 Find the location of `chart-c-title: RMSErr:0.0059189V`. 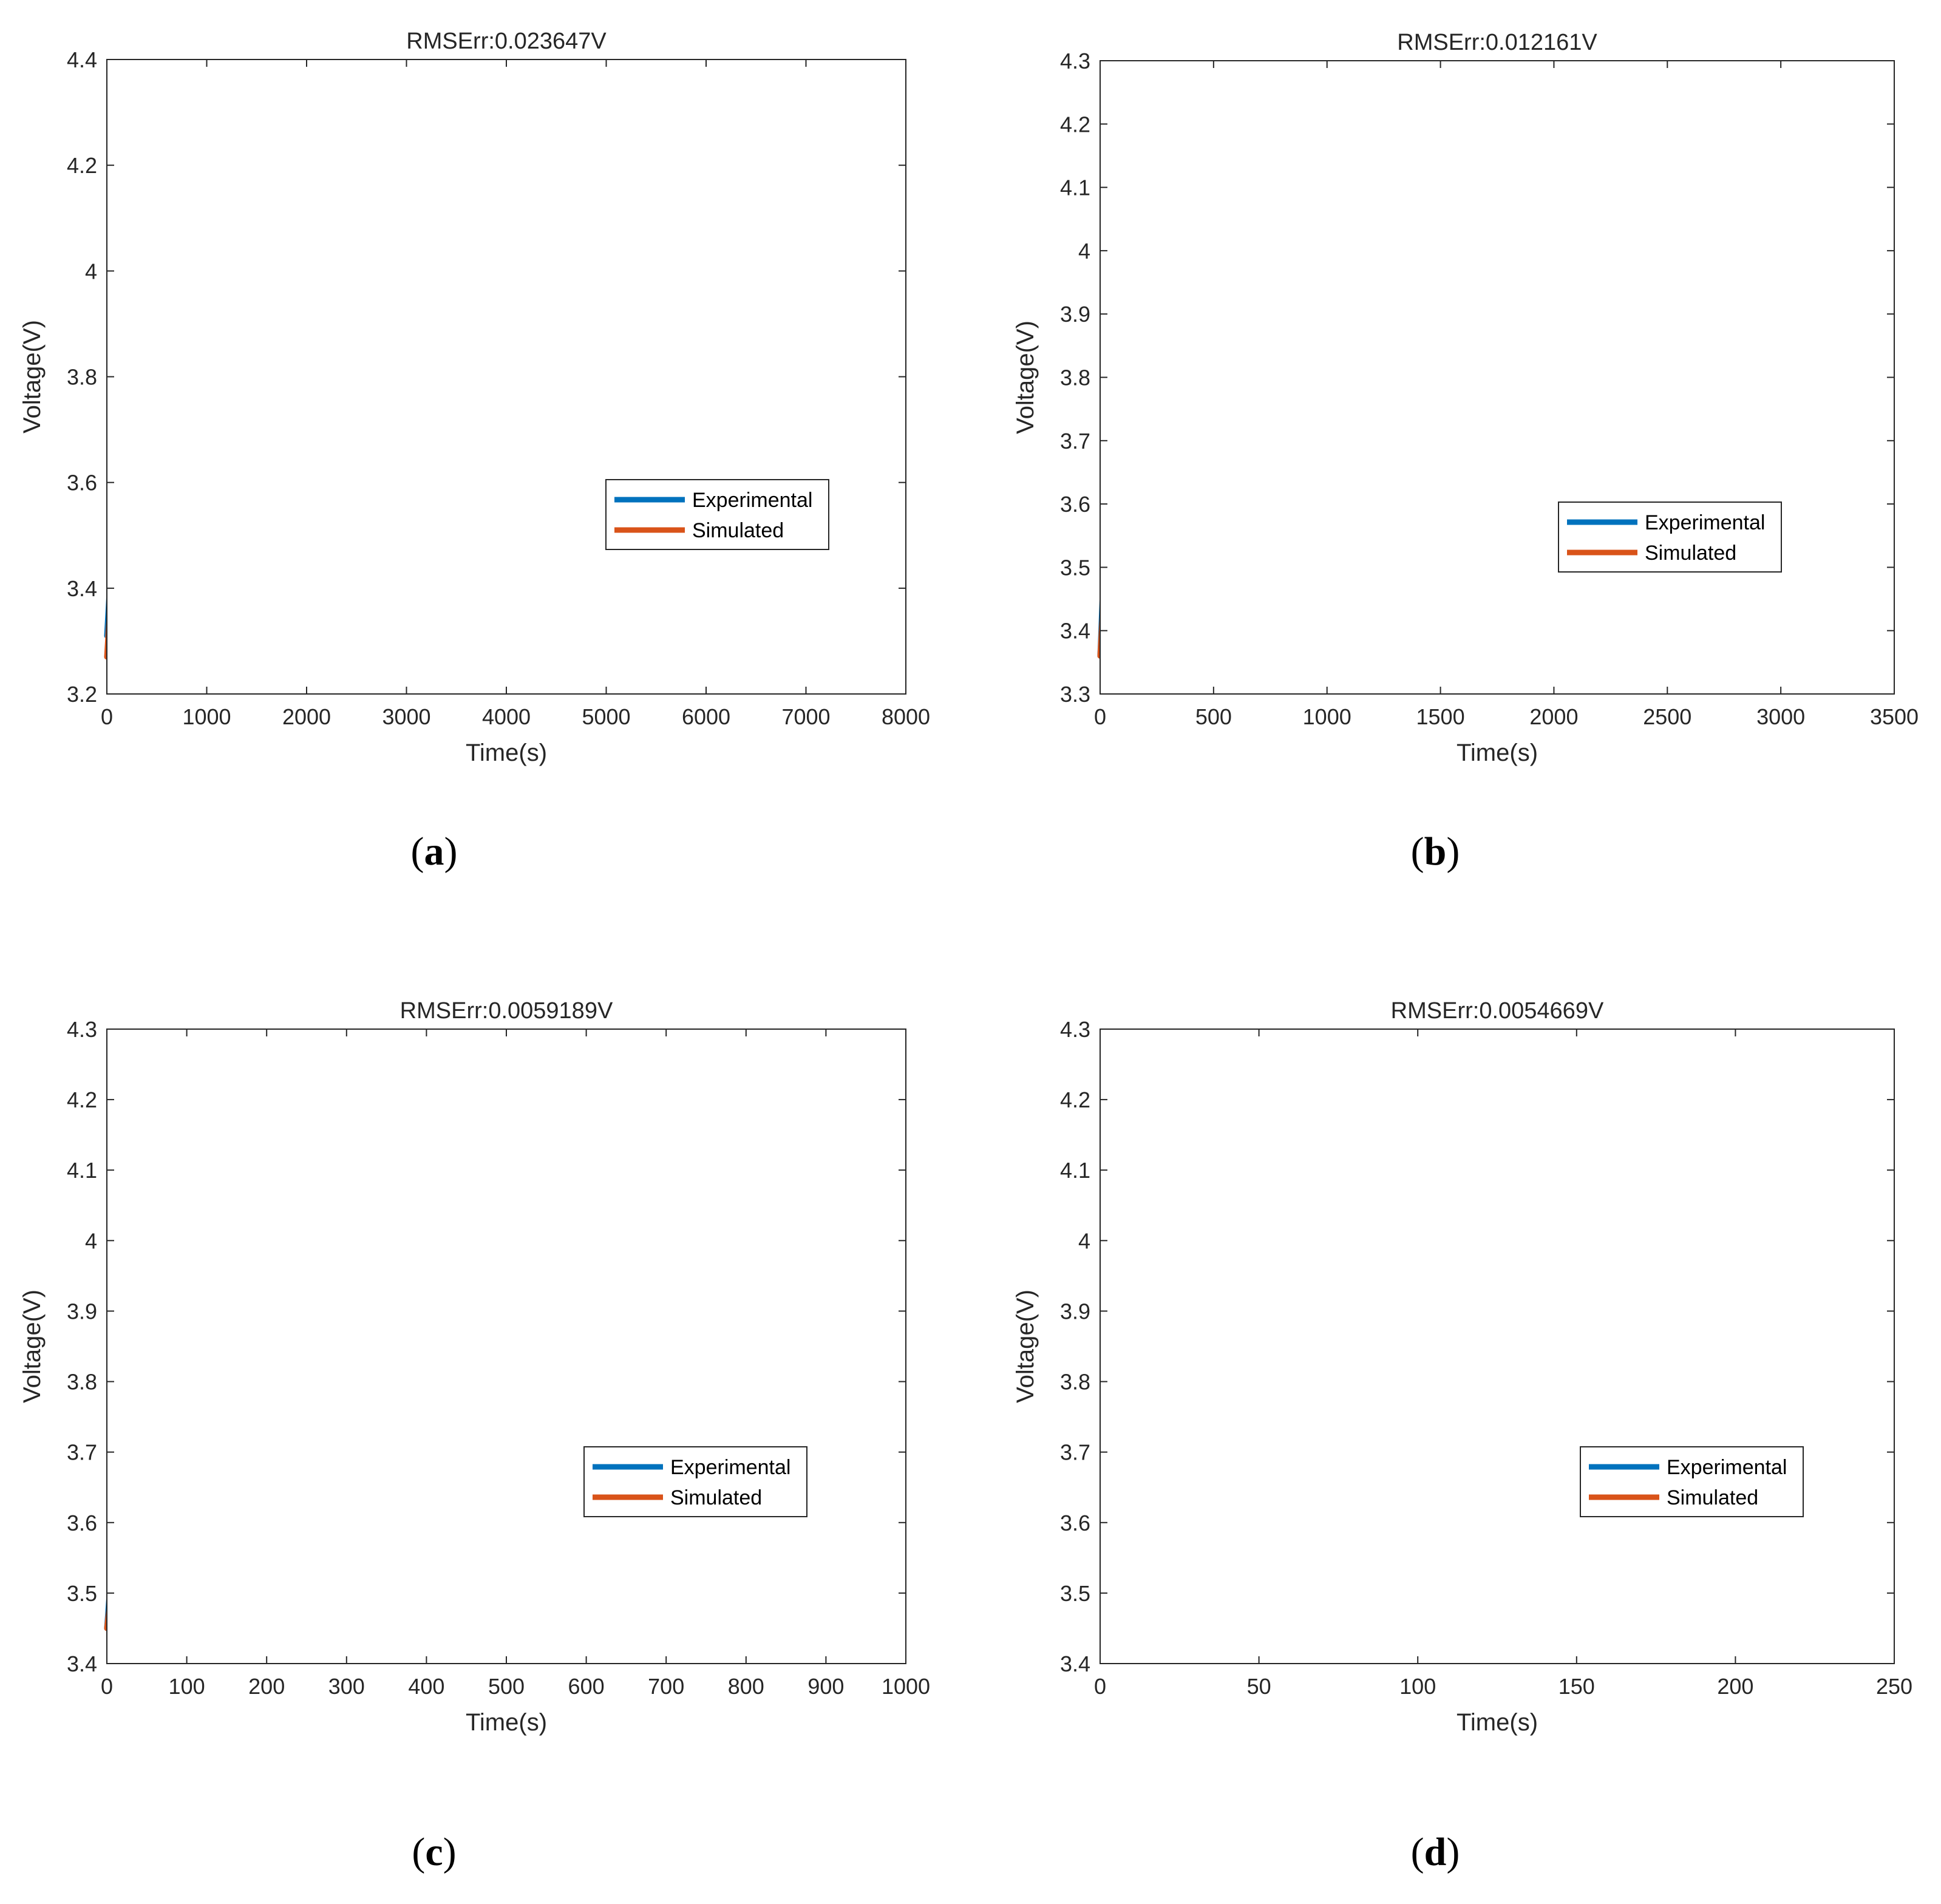

chart-c-title: RMSErr:0.0059189V is located at coordinates (506, 1011).